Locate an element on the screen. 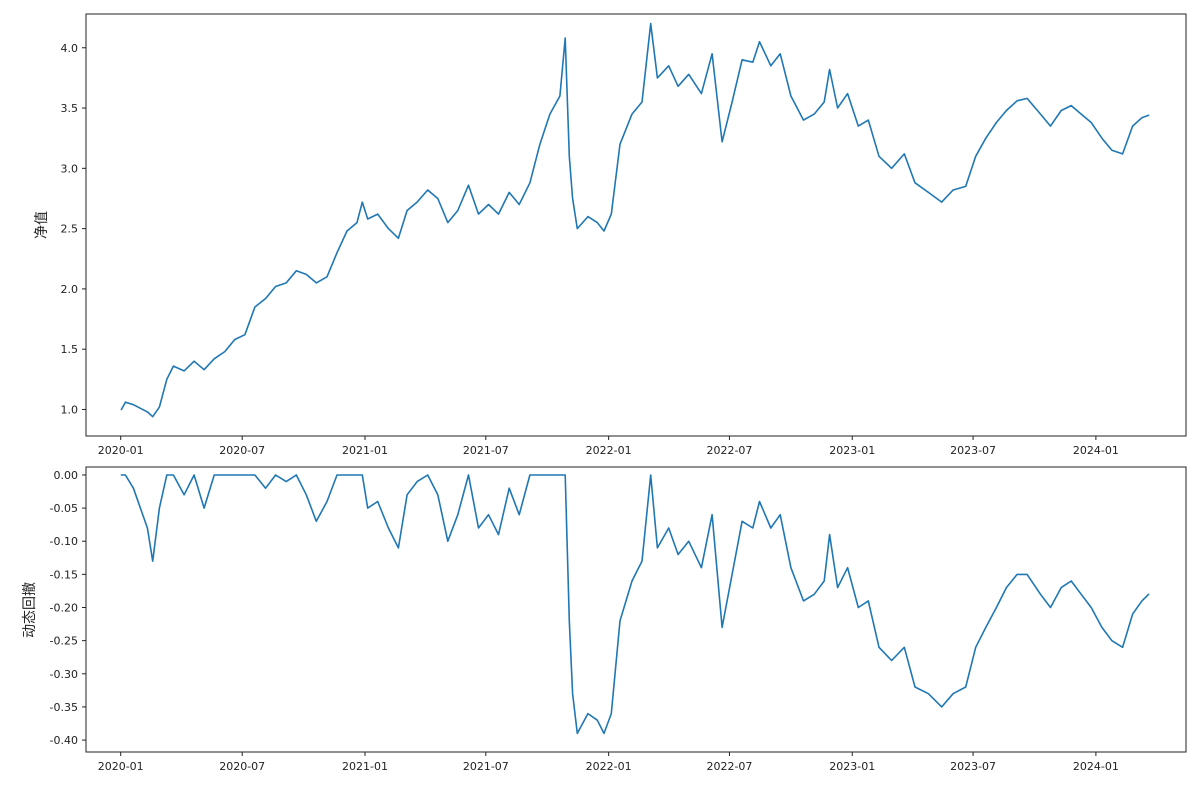  net-value-y-tick-label: 1.5 is located at coordinates (70, 349).